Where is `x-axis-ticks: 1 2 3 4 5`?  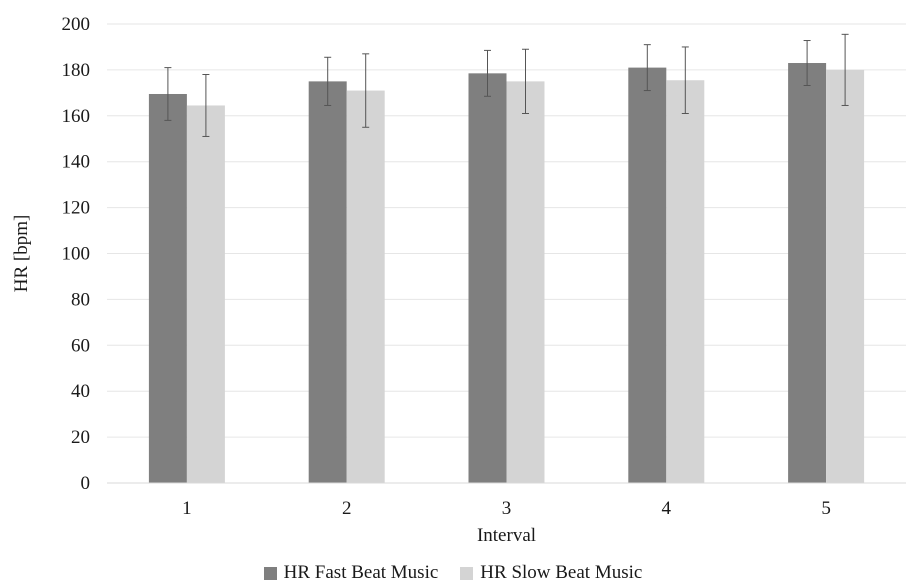
x-axis-ticks: 1 2 3 4 5 is located at coordinates (506, 508).